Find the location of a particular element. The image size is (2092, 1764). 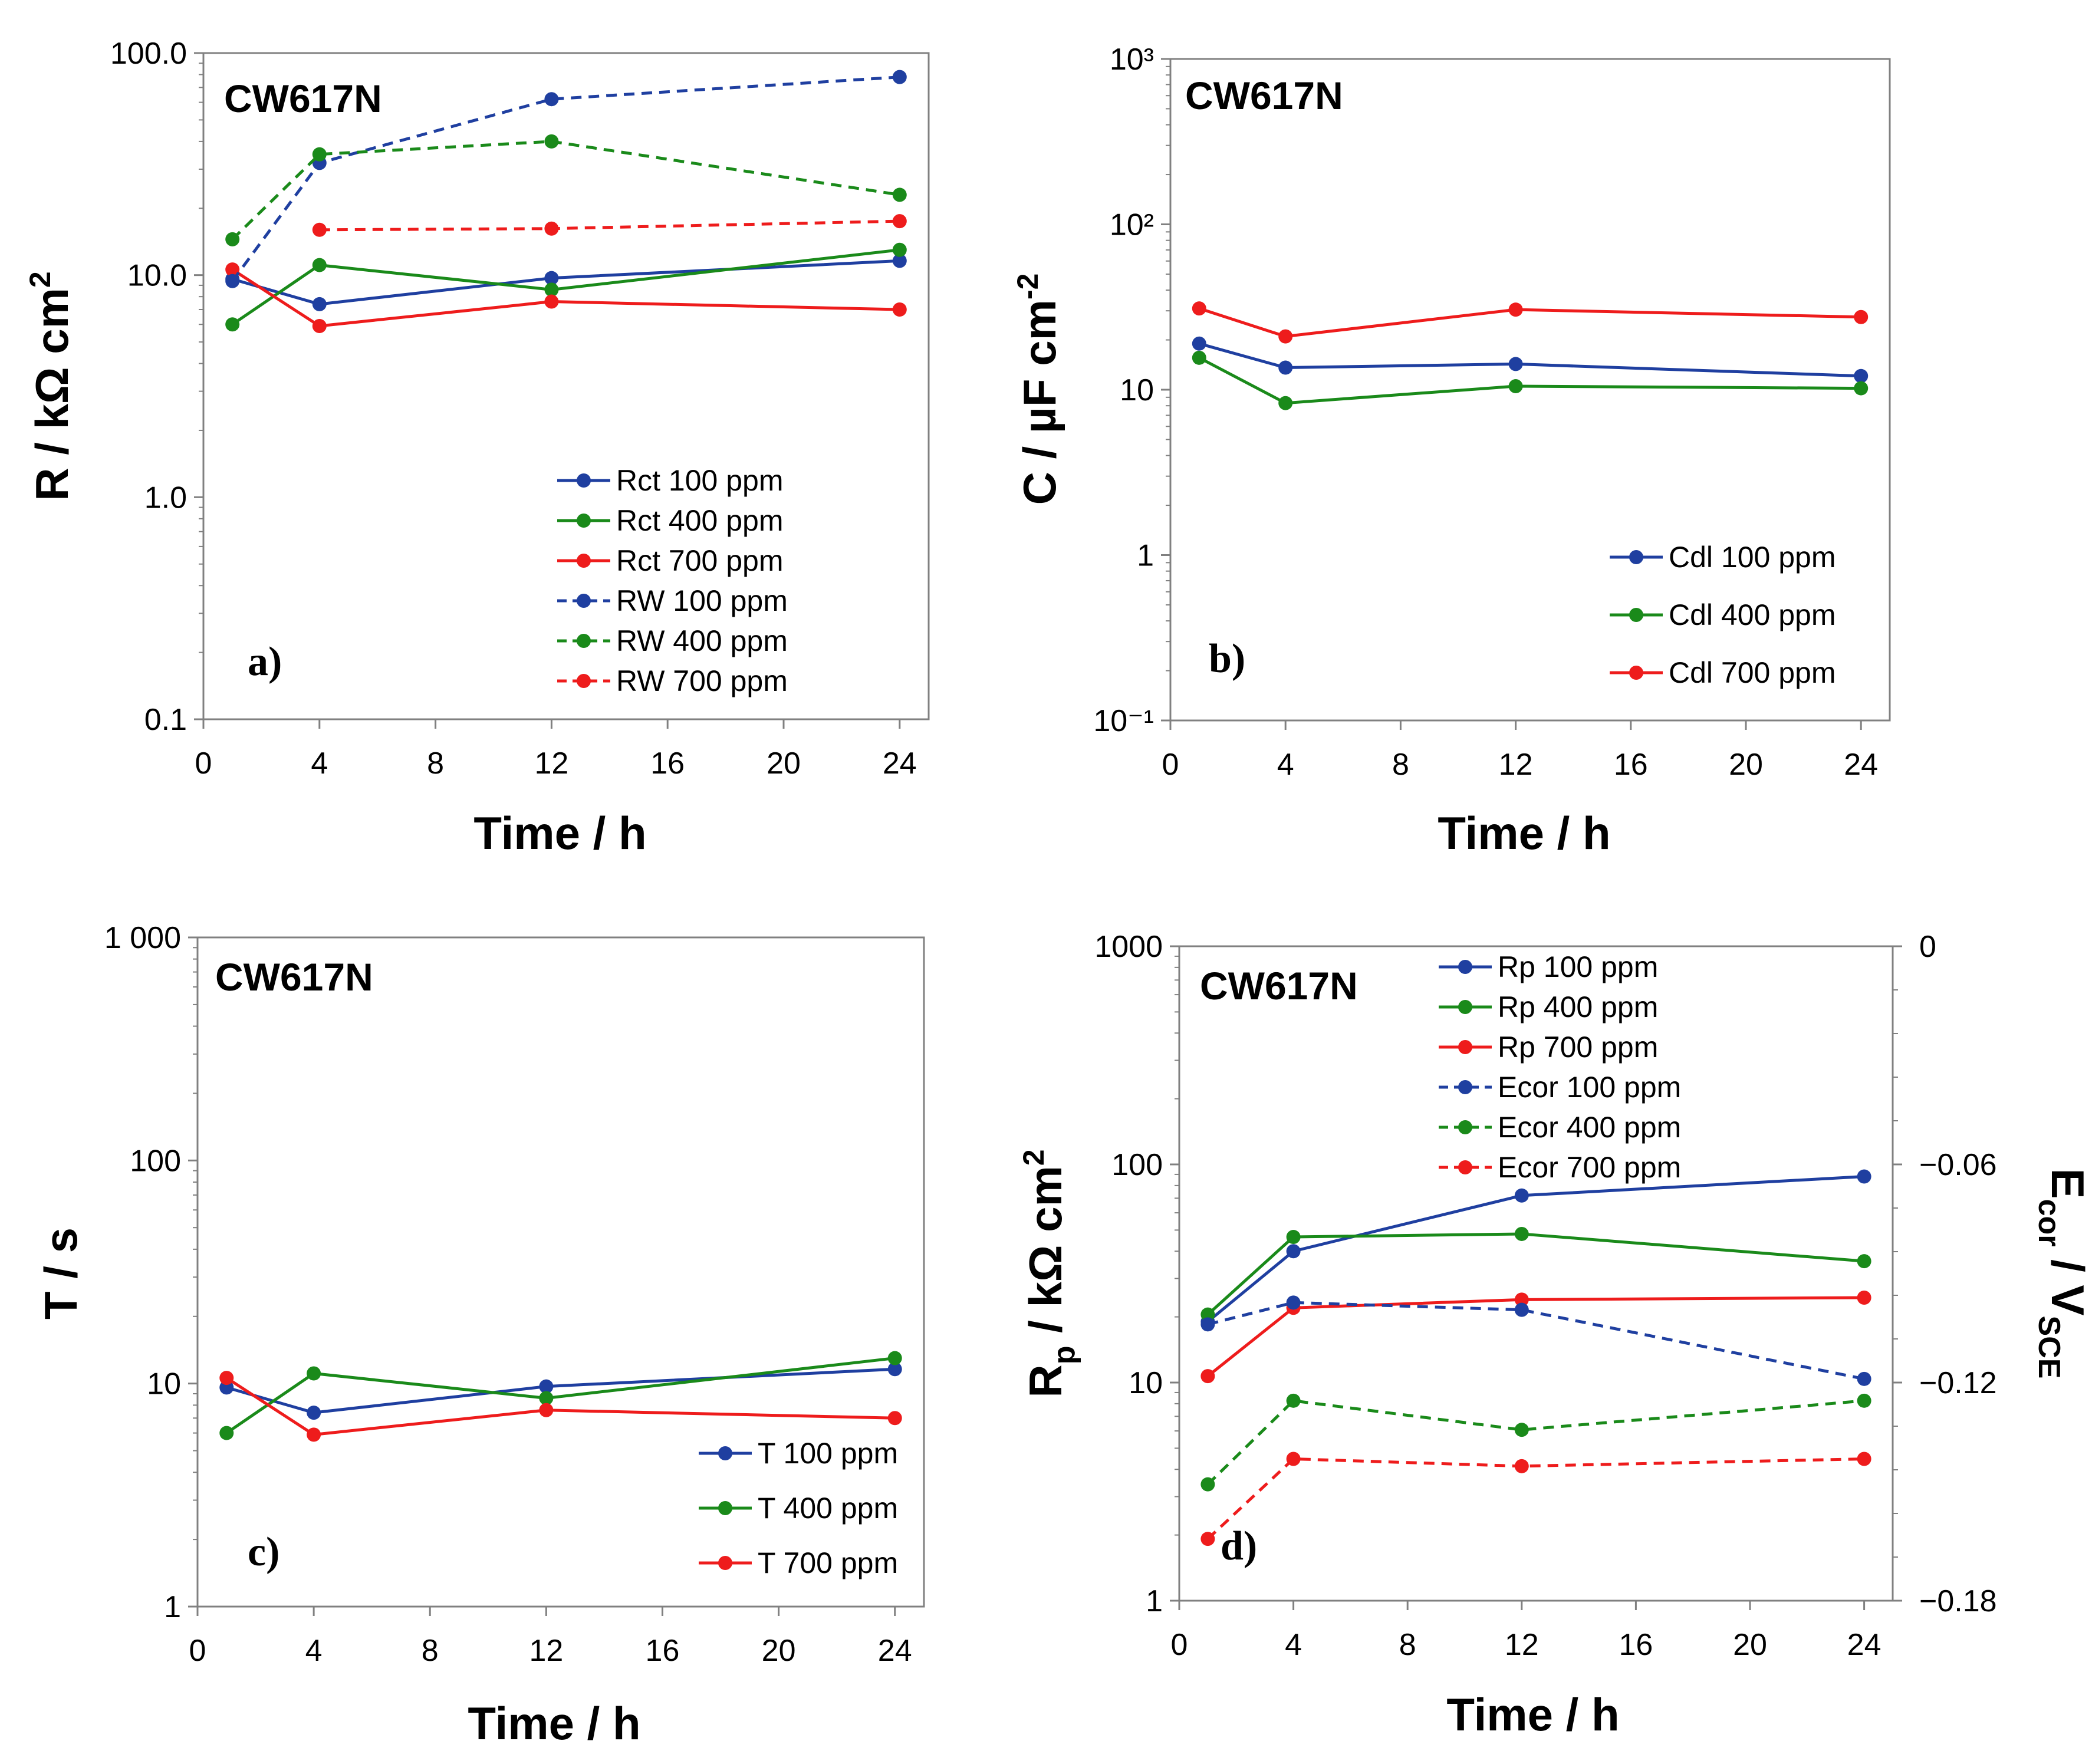

legend-label: Ecor 100 ppm is located at coordinates (1589, 1087).